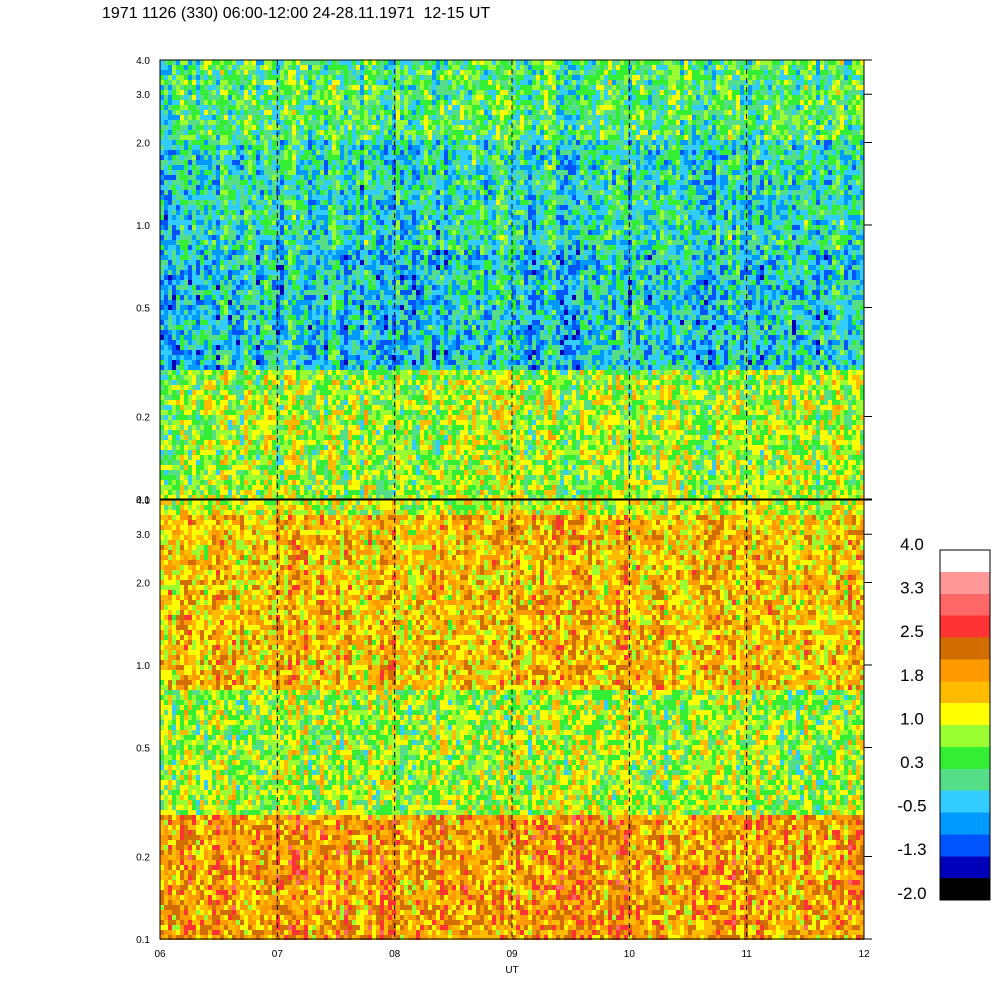  I want to click on x-tick-label: 07, so click(278, 954).